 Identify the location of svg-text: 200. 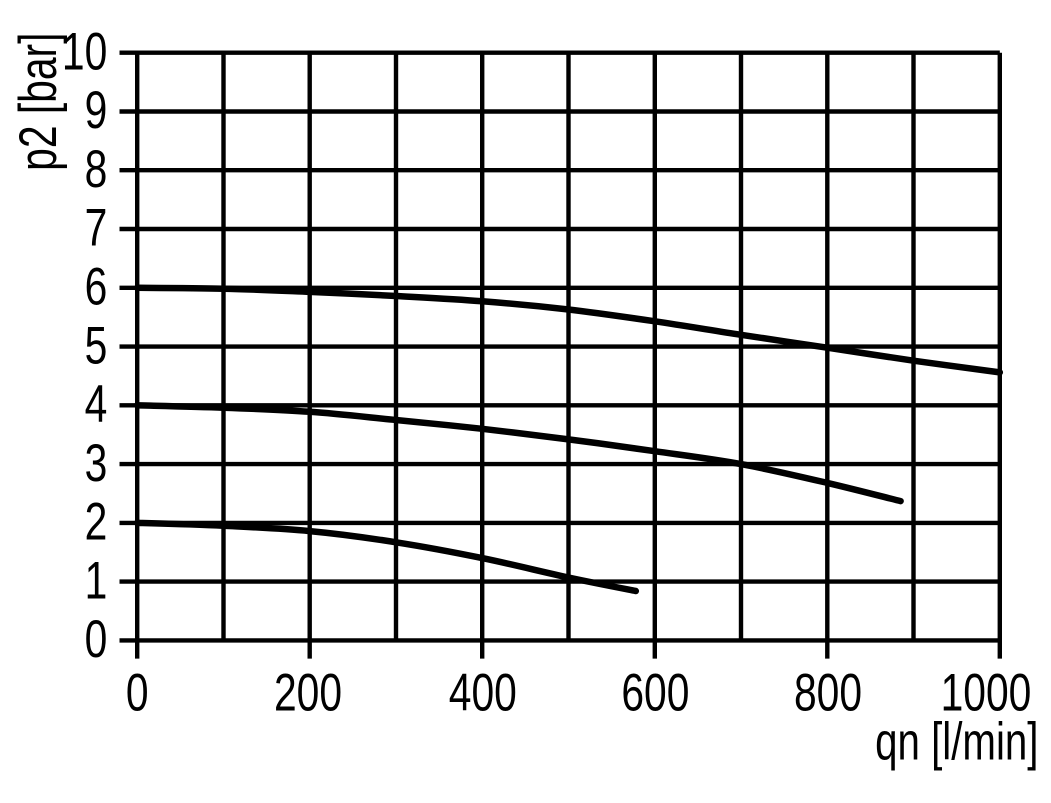
(308, 692).